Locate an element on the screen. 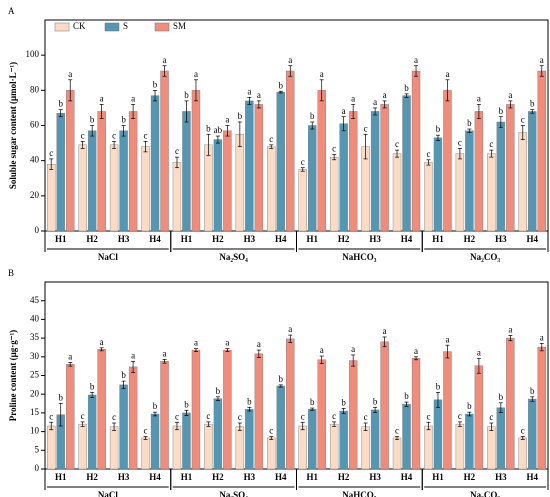  legend-label: CK is located at coordinates (79, 26).